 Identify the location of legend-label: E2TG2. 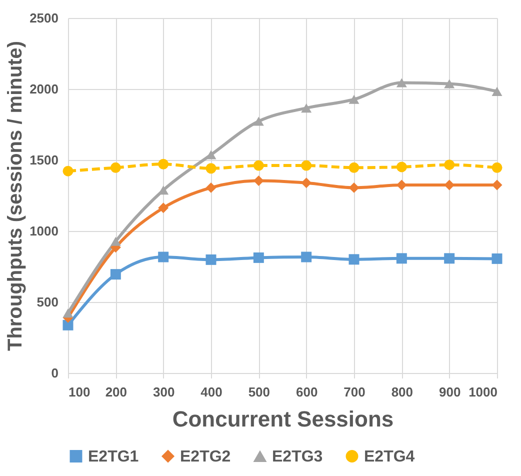
(205, 457).